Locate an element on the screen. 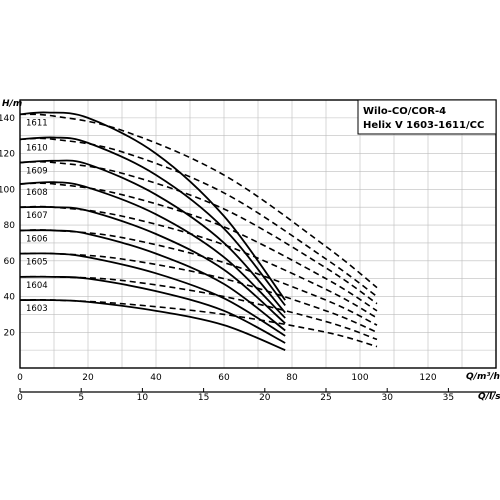 This screenshot has width=500, height=500. x2-axis-ticks: 0 5 10 15 20 25 30 35 is located at coordinates (235, 395).